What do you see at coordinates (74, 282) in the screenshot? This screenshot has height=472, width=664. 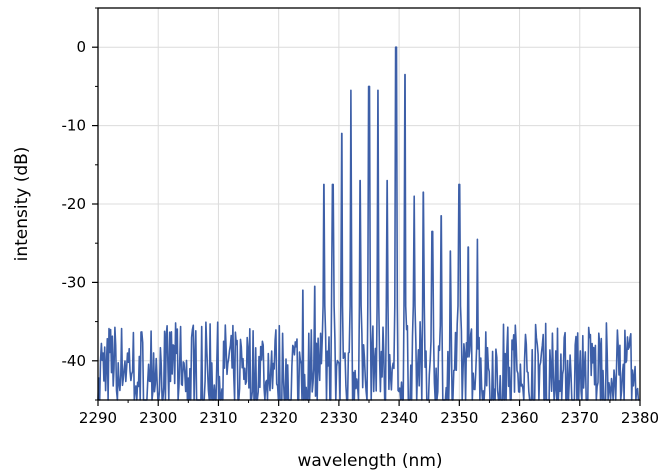 I see `y-tick-label: -30` at bounding box center [74, 282].